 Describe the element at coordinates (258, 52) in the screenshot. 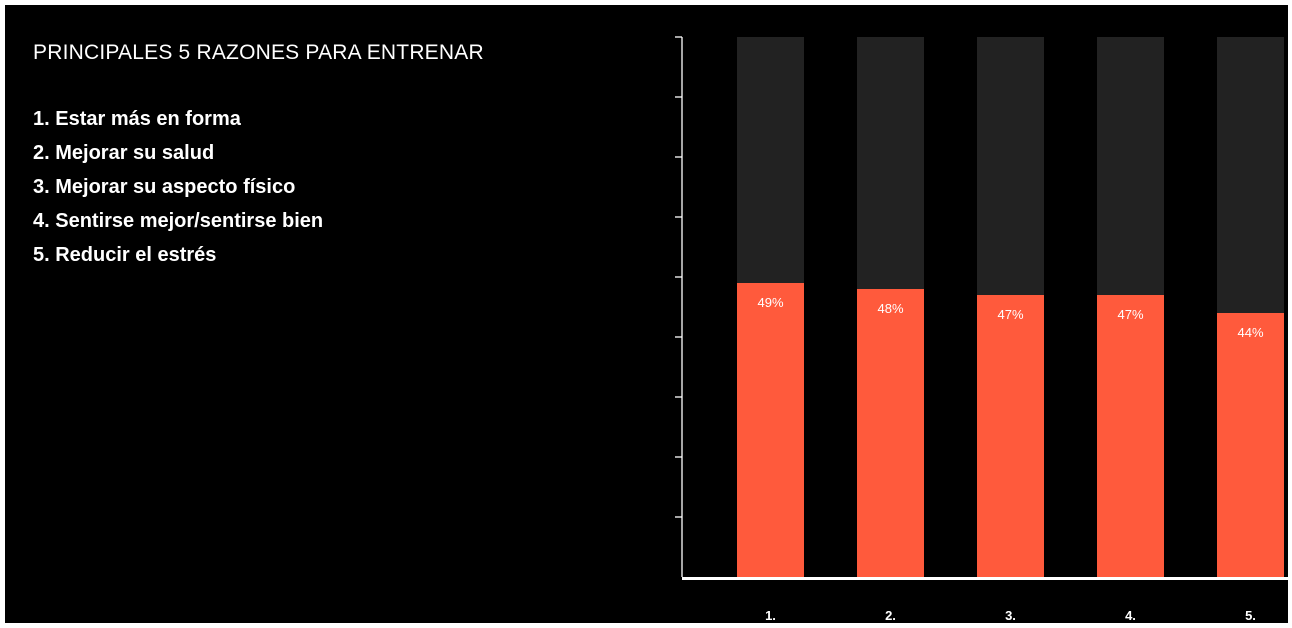

I see `page-title: PRINCIPALES 5 RAZONES PARA ENTRENAR` at that location.